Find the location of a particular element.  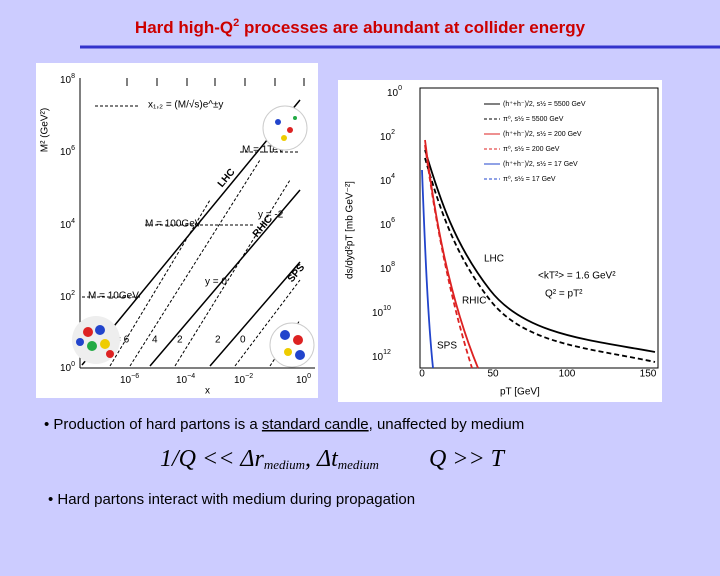

x-tick-label: 10−4 is located at coordinates (185, 379).